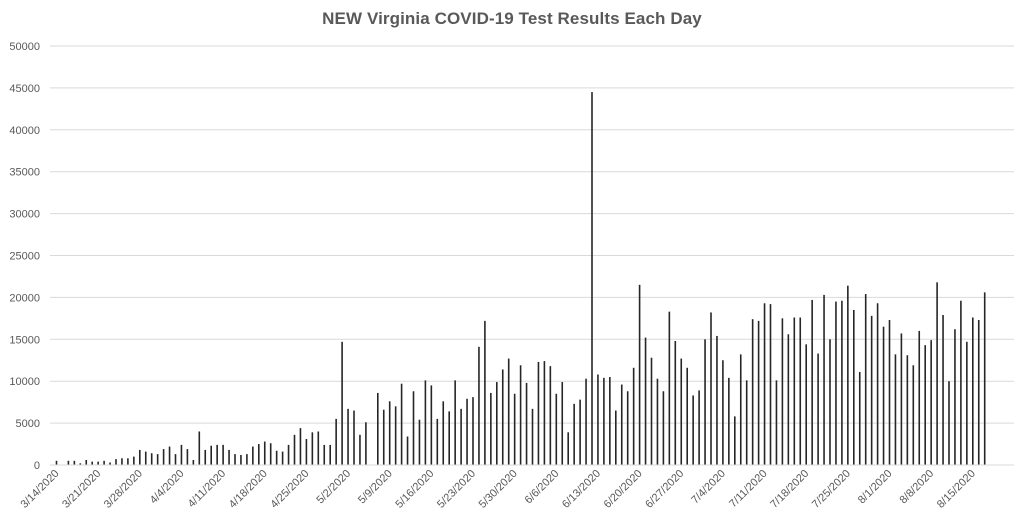  Describe the element at coordinates (81, 489) in the screenshot. I see `x-tick-label: 3/21/2020` at that location.